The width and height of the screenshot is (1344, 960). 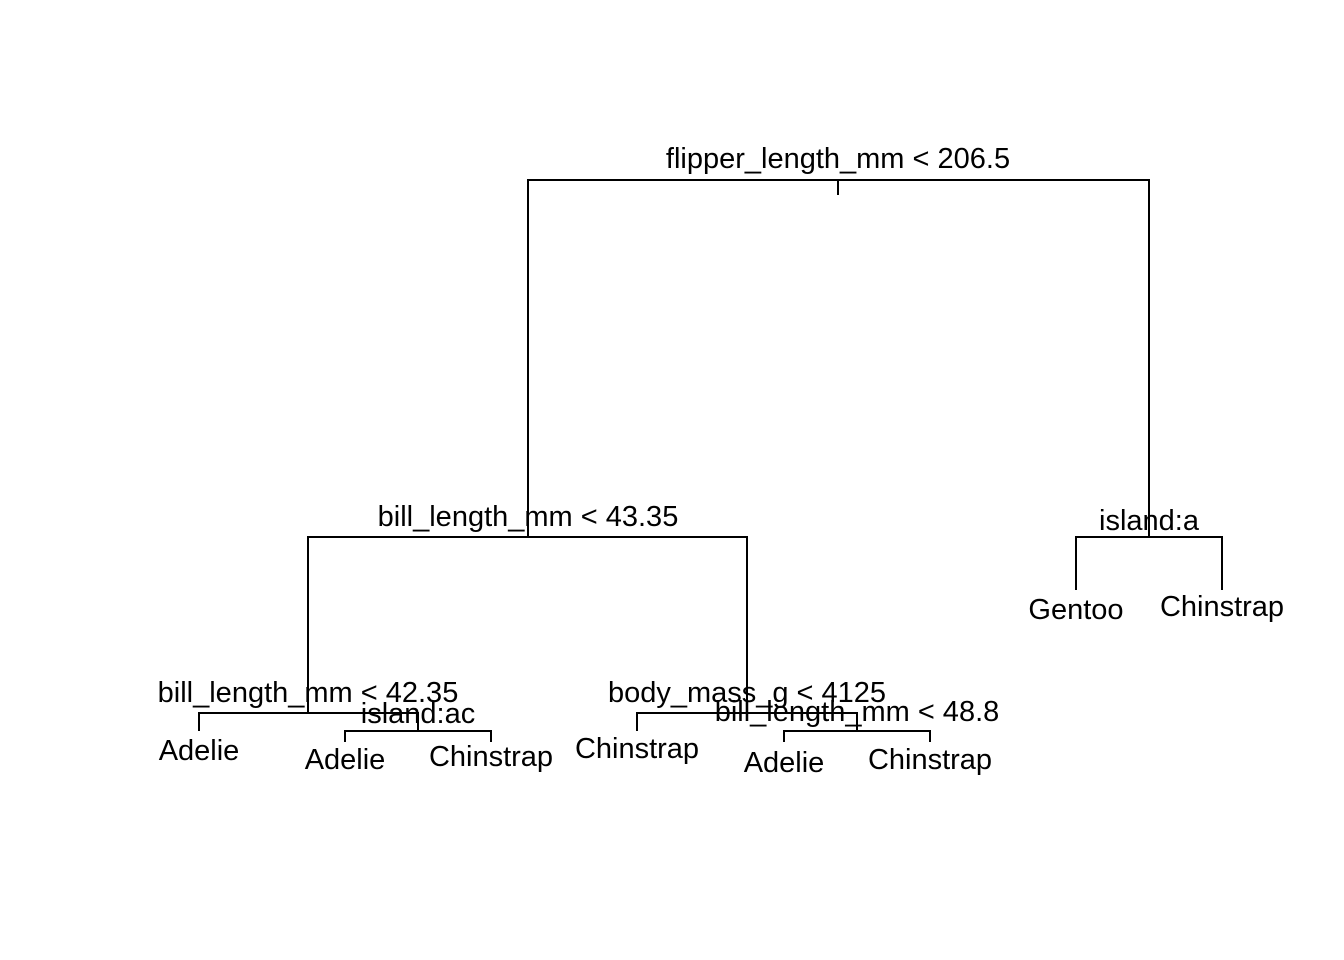 What do you see at coordinates (1222, 607) in the screenshot?
I see `leaf-label-chinstrap-4: Chinstrap` at bounding box center [1222, 607].